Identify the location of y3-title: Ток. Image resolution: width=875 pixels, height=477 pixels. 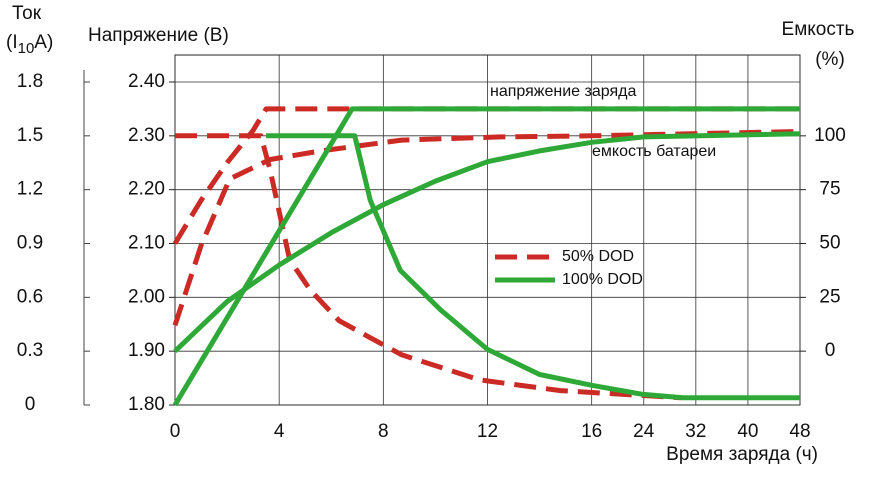
(27, 13).